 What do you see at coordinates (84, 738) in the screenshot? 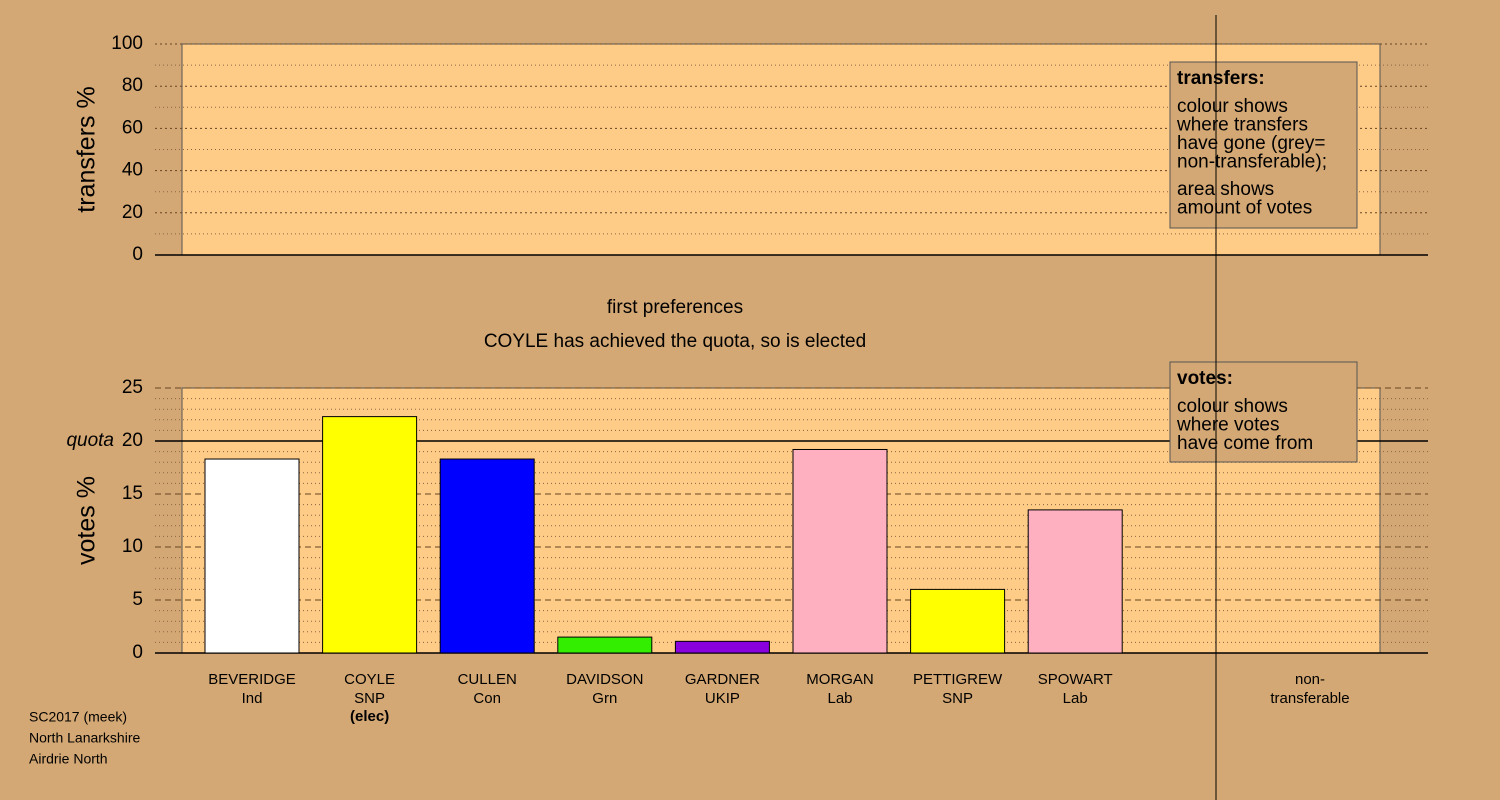
I see `footer-text: North Lanarkshire` at bounding box center [84, 738].